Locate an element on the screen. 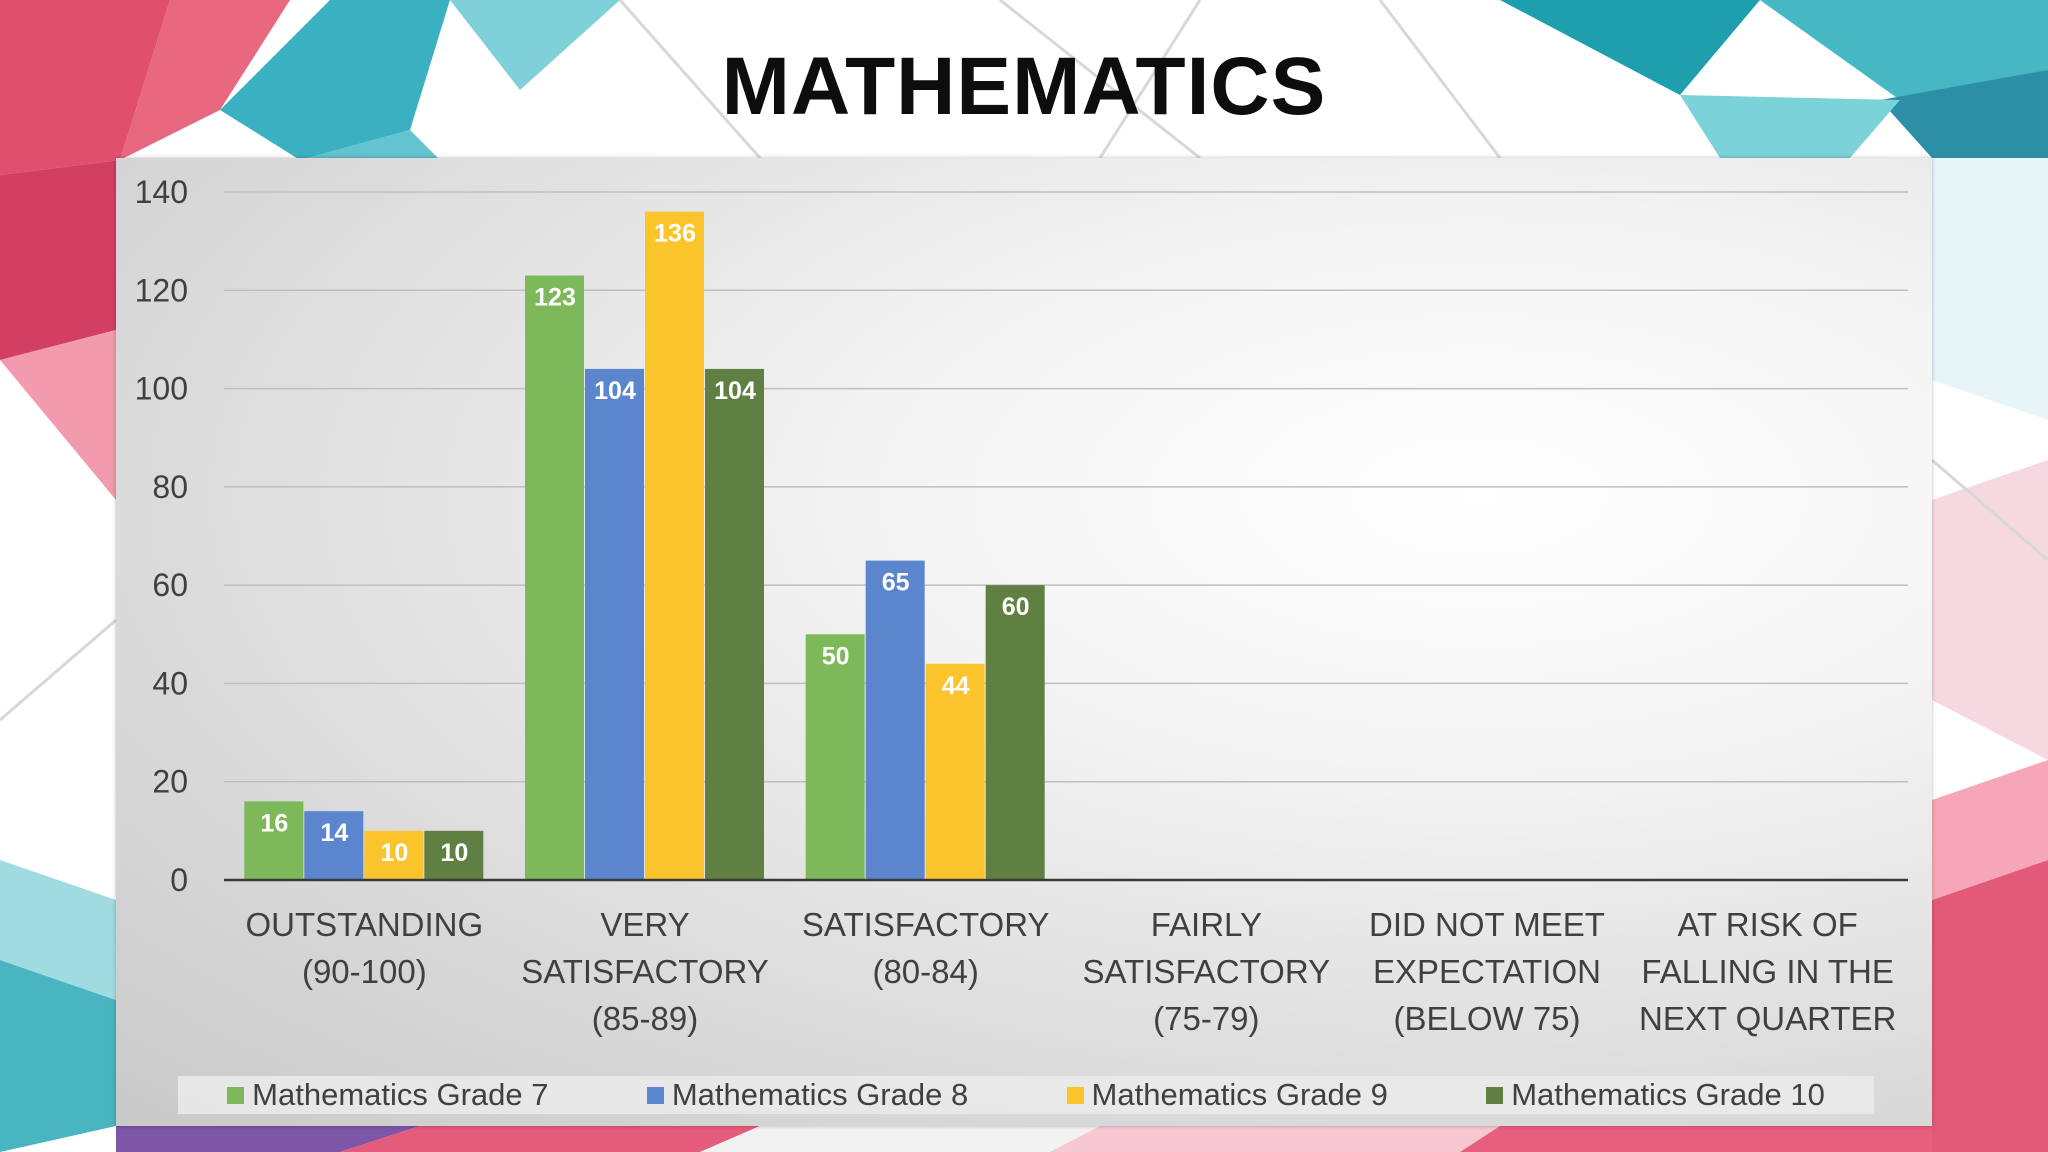  legend-label: Mathematics Grade 9 is located at coordinates (1239, 1094).